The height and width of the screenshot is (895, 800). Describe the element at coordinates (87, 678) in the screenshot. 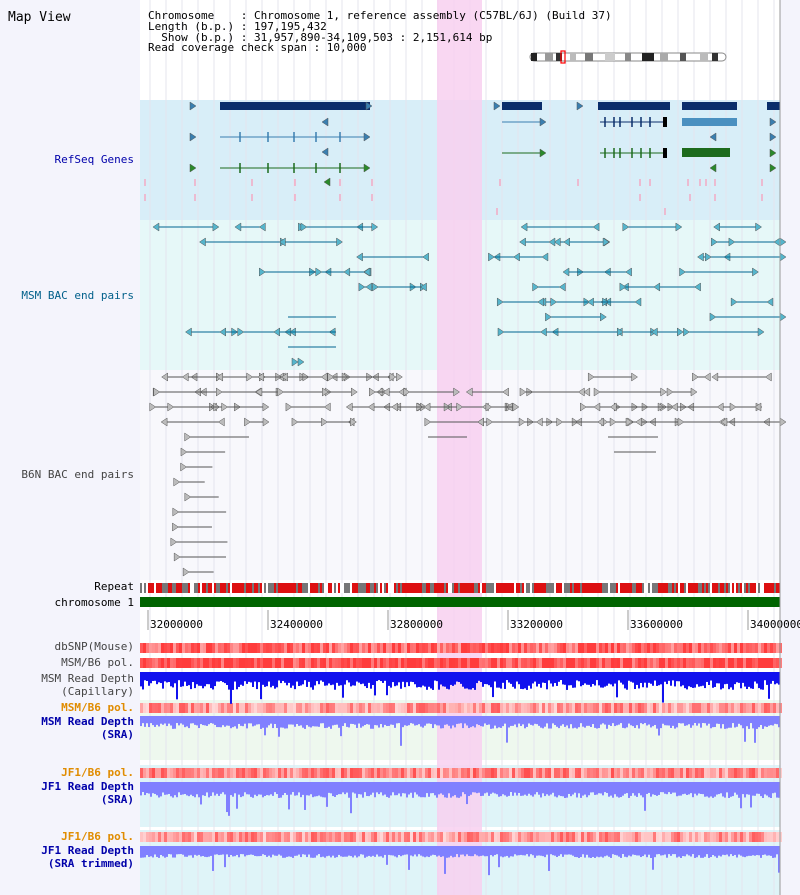

I see `msm-depth-cap-label1: MSM Read Depth` at that location.